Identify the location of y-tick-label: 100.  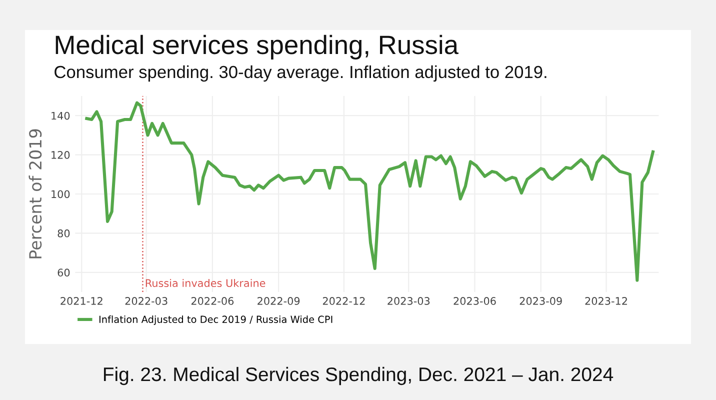
(61, 194).